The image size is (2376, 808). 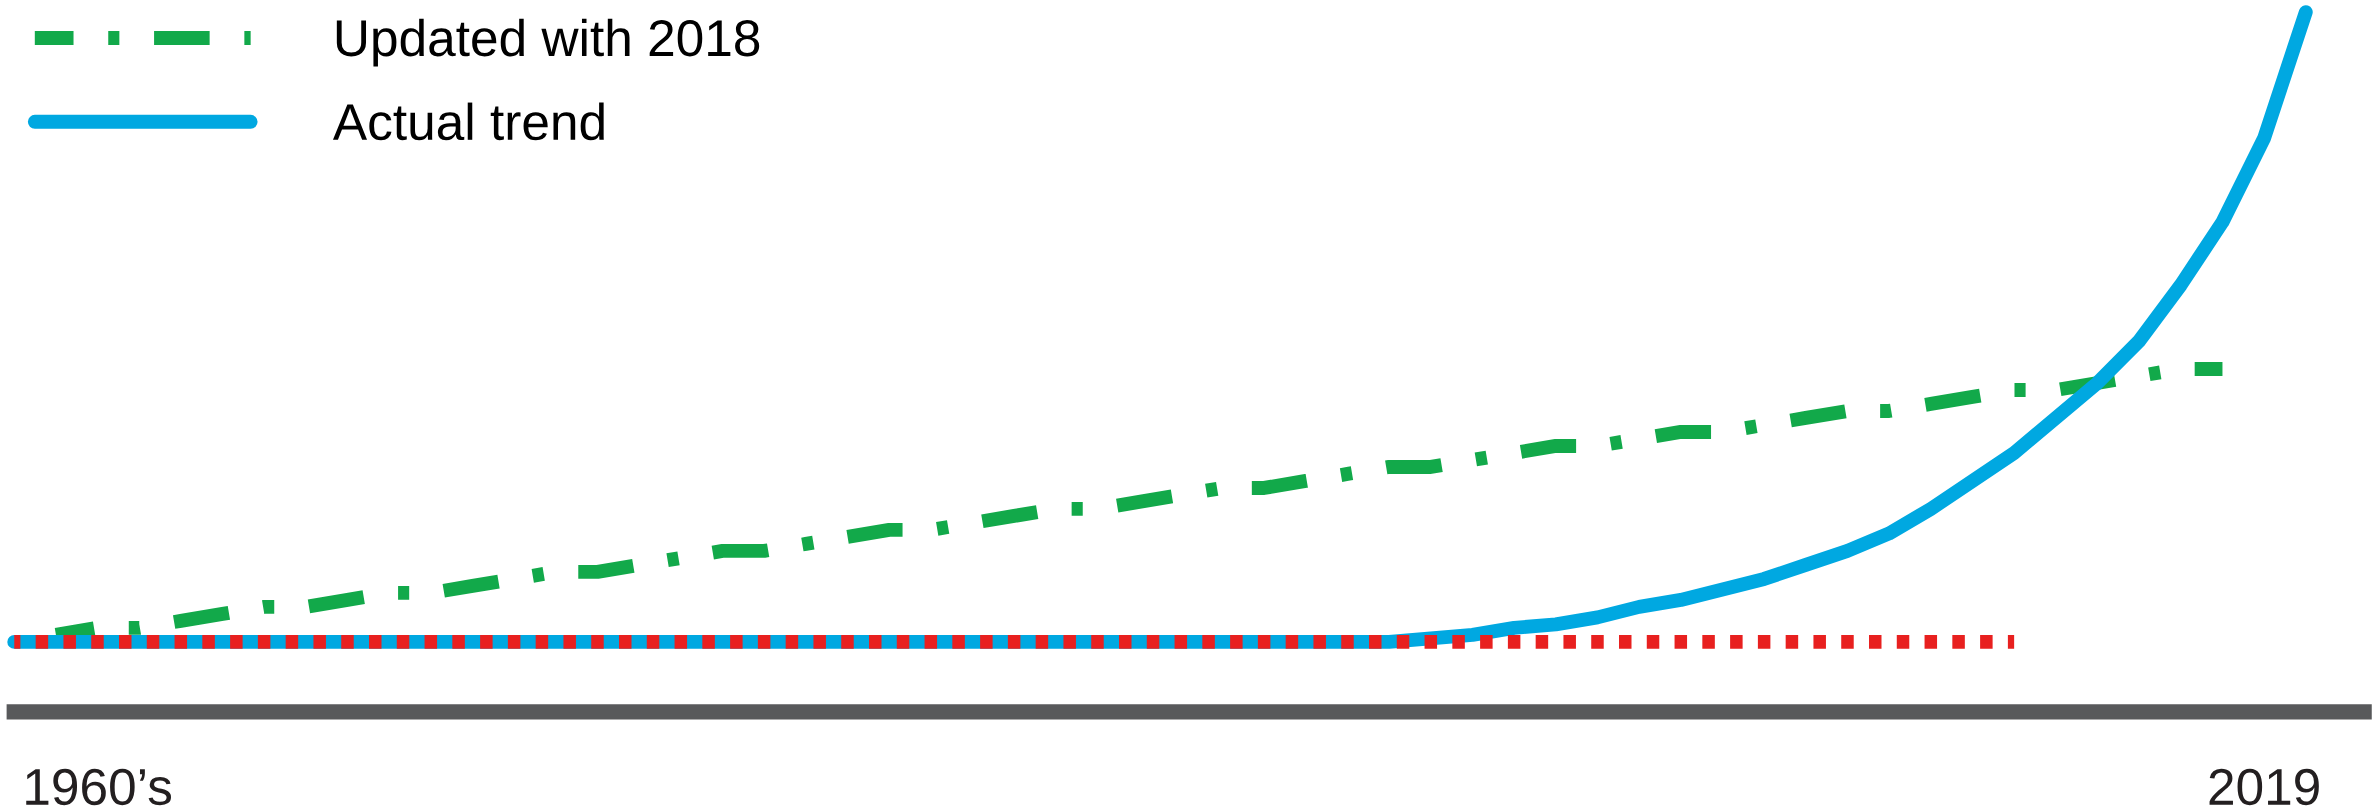 I want to click on legend-label: Actual trend, so click(x=468, y=121).